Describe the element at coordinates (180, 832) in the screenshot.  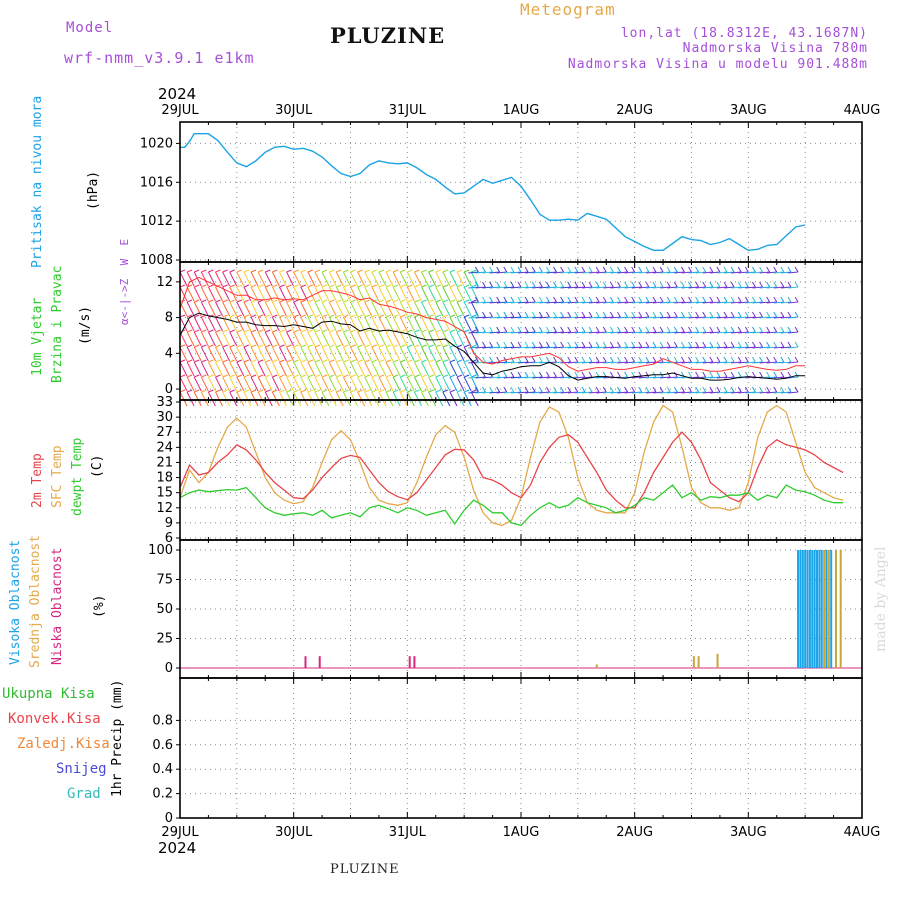
I see `x-date-label-bottom: 29JUL` at that location.